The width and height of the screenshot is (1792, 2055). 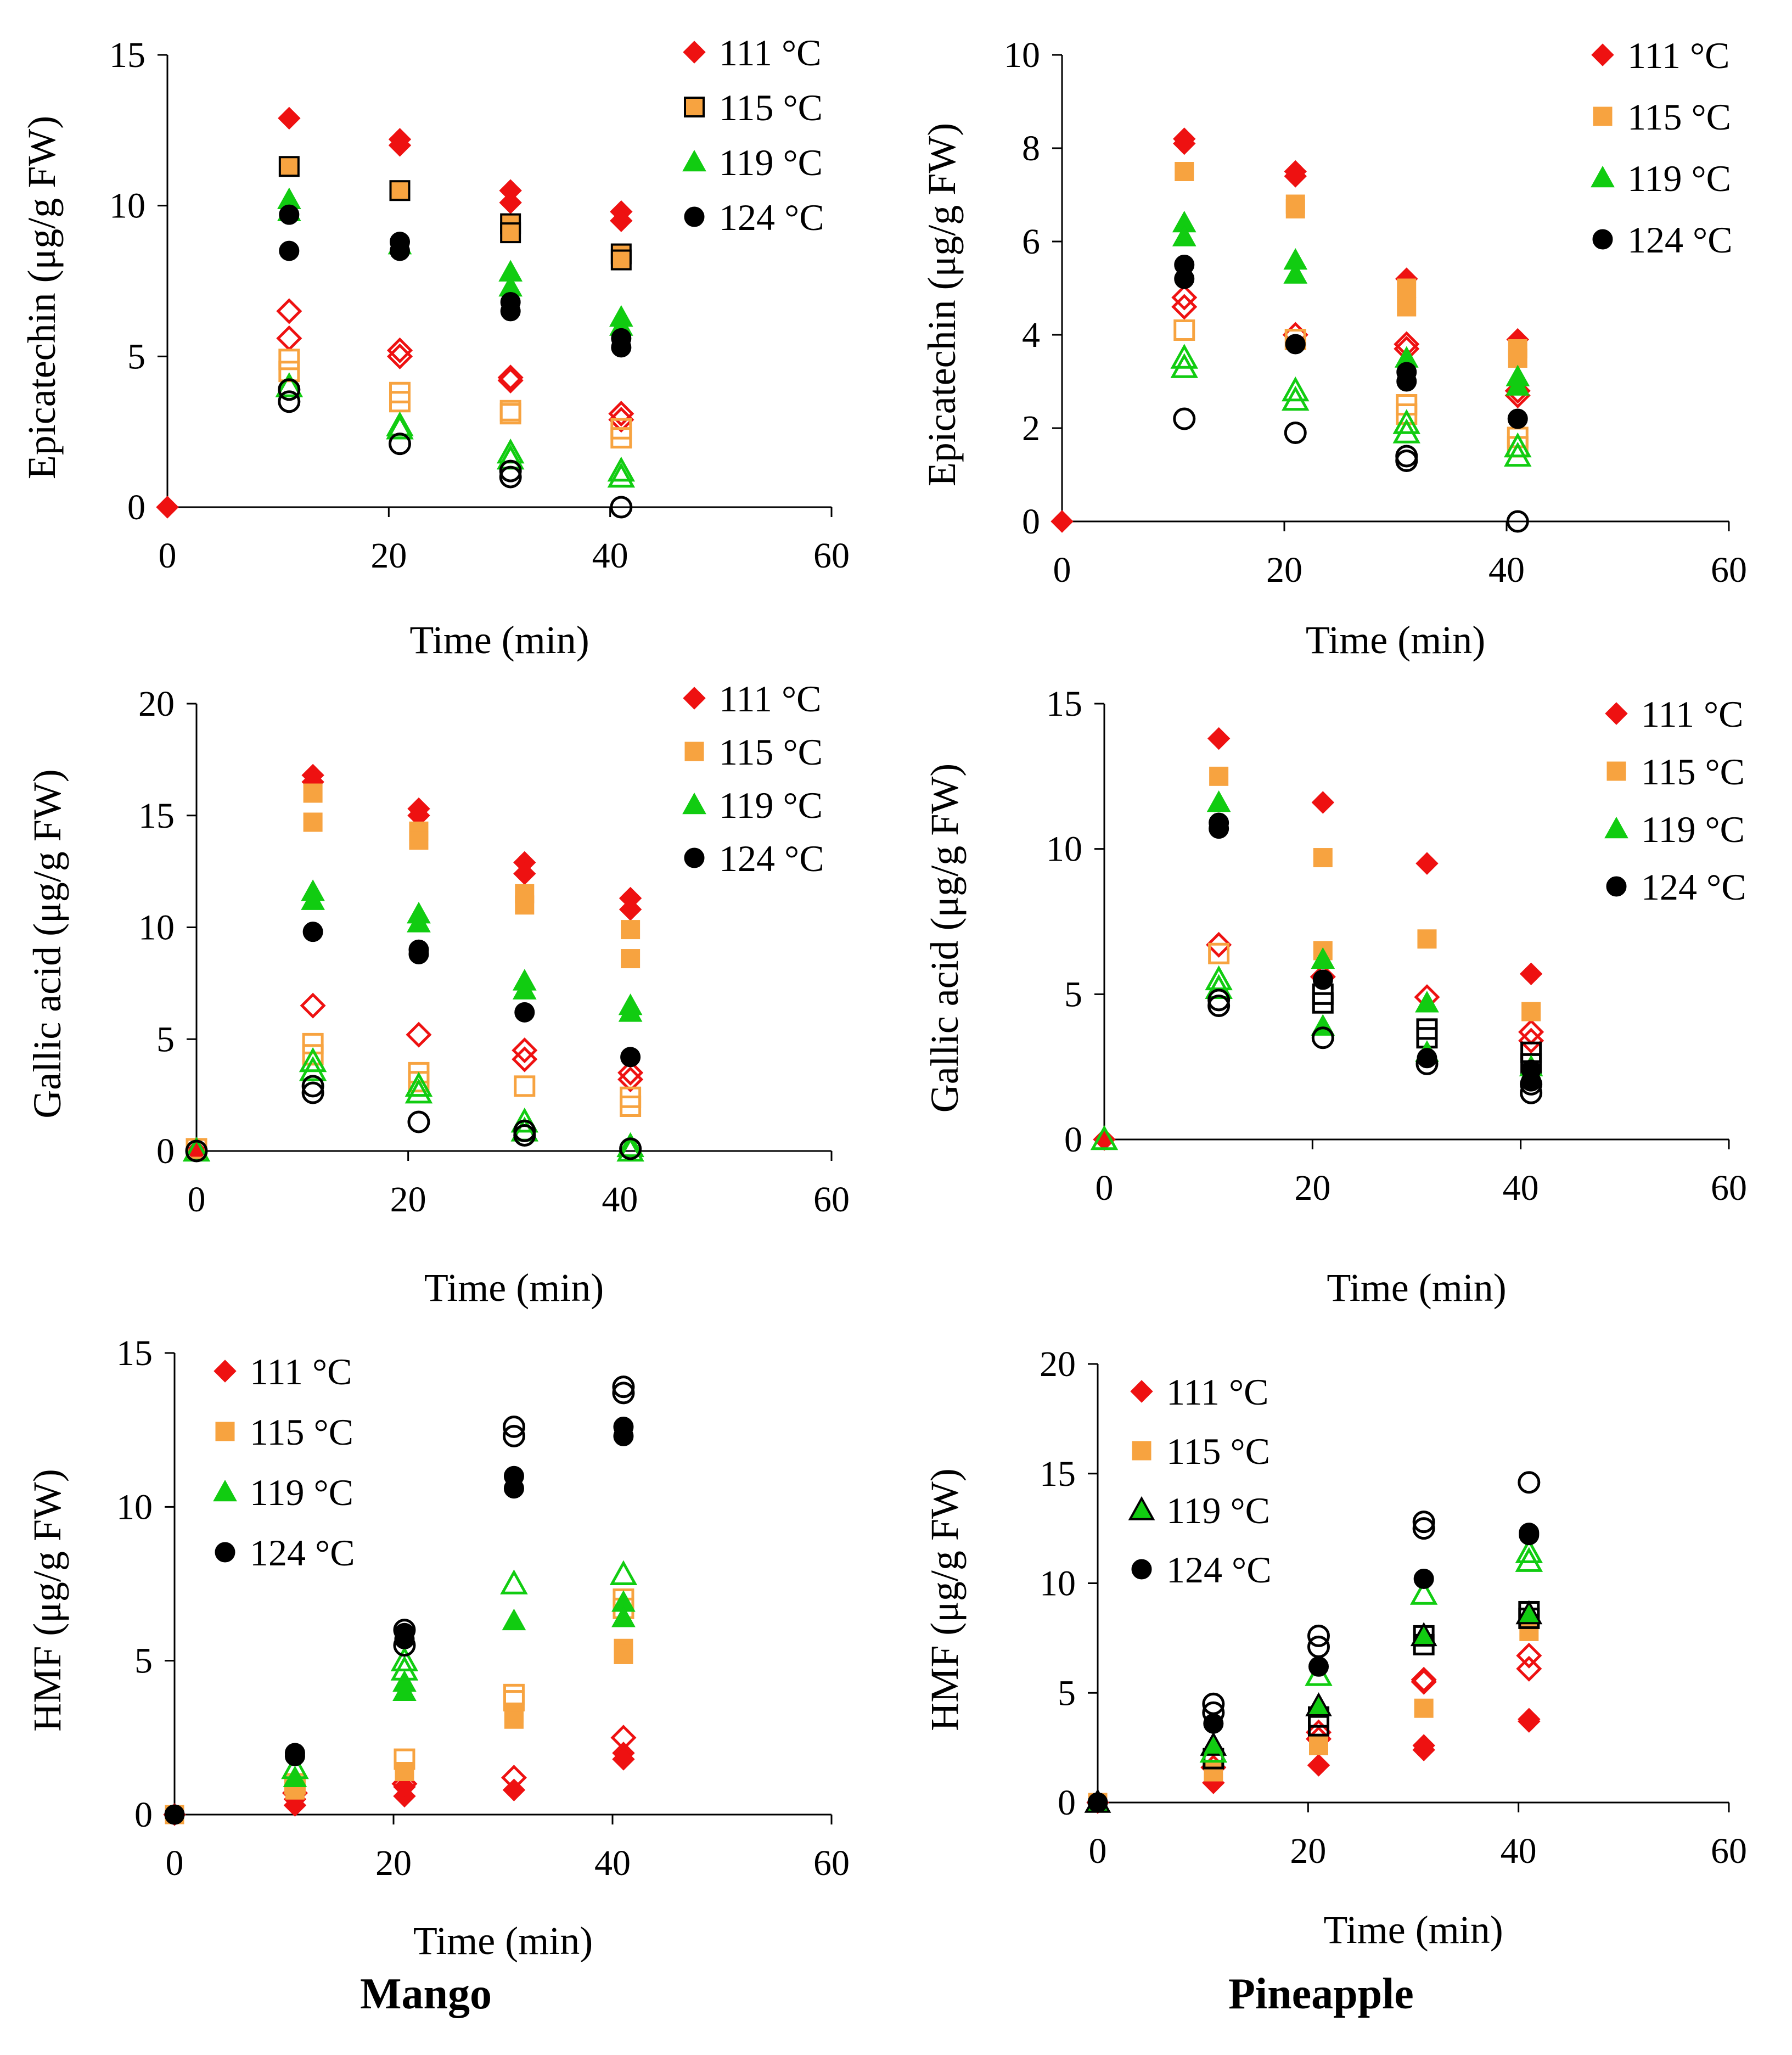 I want to click on y-tick-label: 2, so click(x=1031, y=428).